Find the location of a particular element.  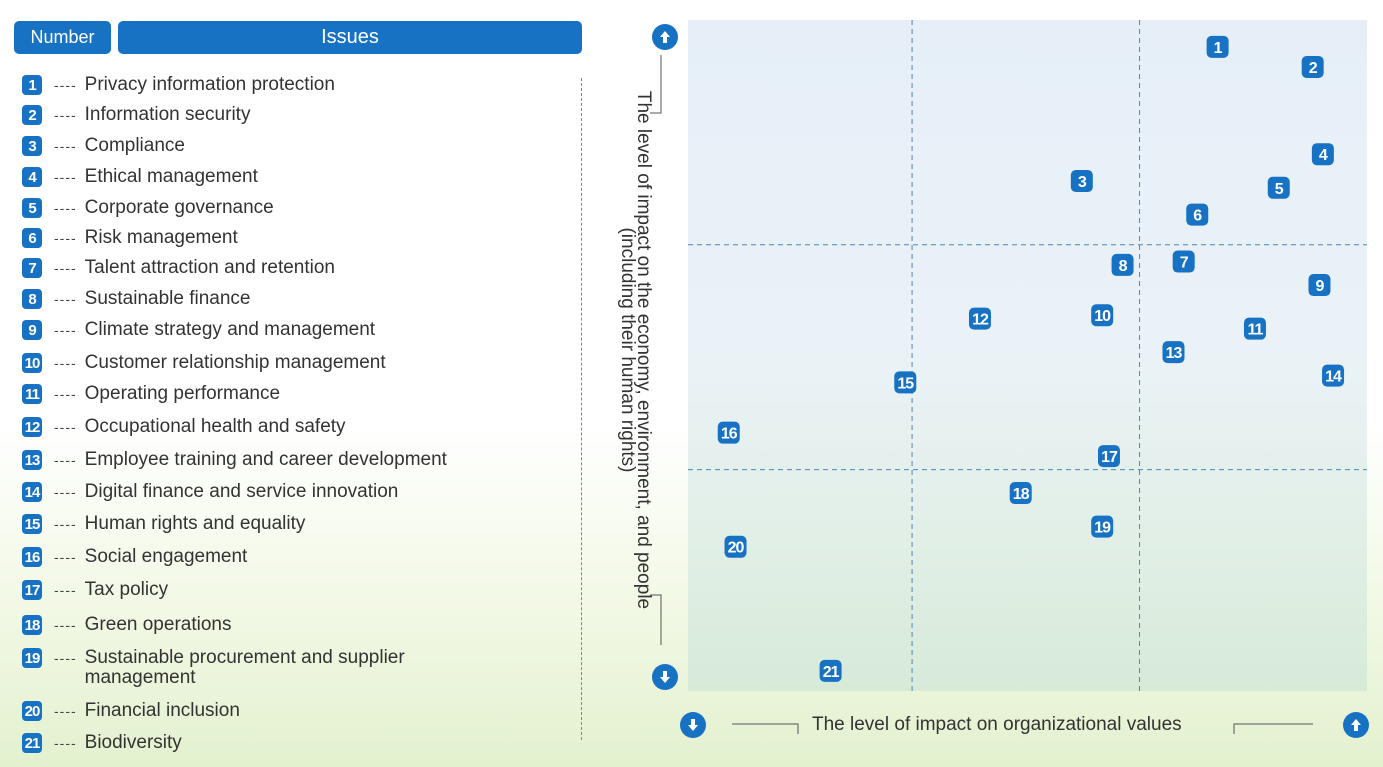

divider is located at coordinates (581, 409).